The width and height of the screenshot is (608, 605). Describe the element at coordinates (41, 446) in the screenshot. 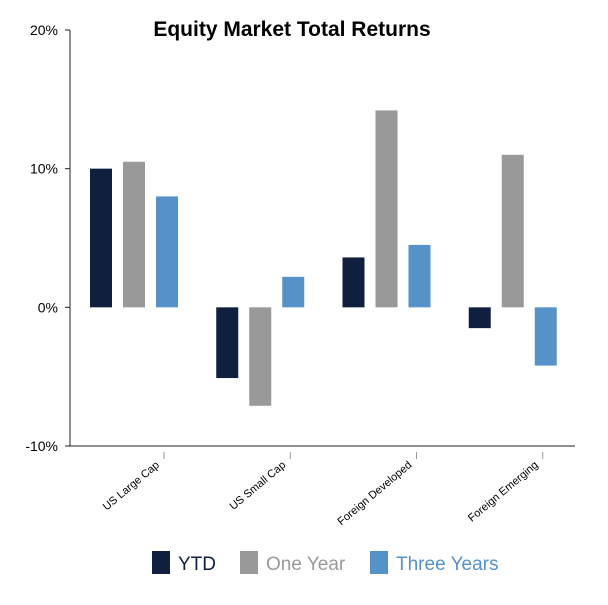

I see `y-tick-label: -10%` at that location.